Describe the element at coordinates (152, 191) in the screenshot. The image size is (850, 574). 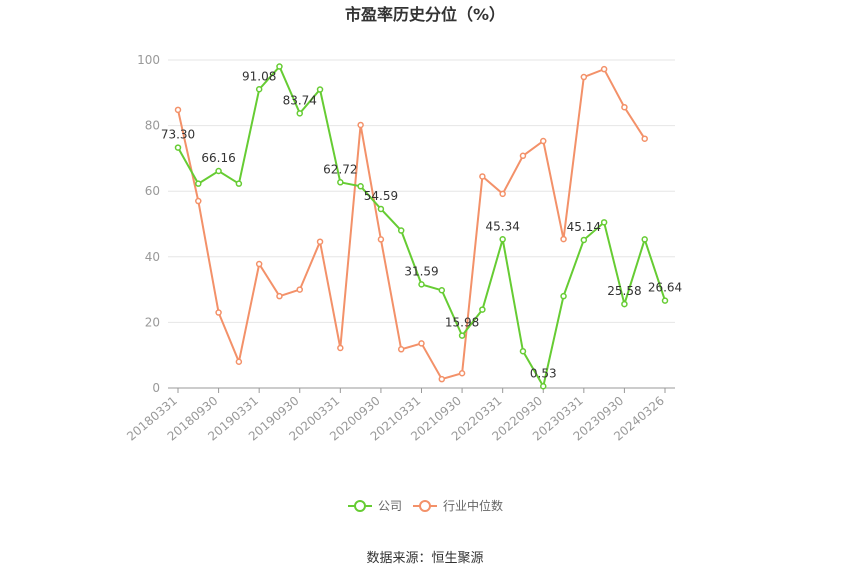
I see `y-tick-label: 60` at that location.